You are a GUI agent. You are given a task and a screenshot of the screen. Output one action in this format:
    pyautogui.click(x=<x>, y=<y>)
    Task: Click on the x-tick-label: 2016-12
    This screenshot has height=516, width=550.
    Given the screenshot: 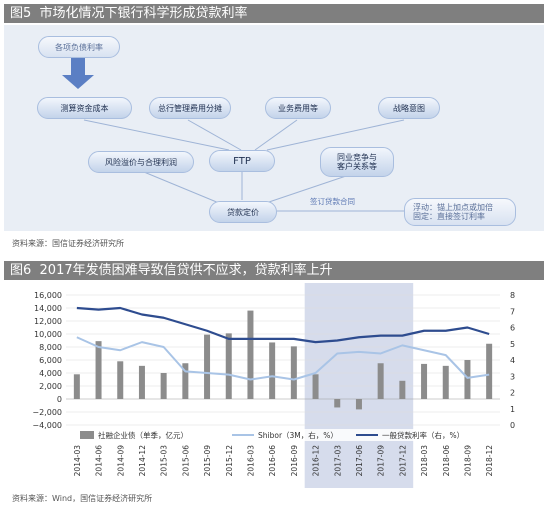 What is the action you would take?
    pyautogui.click(x=316, y=461)
    